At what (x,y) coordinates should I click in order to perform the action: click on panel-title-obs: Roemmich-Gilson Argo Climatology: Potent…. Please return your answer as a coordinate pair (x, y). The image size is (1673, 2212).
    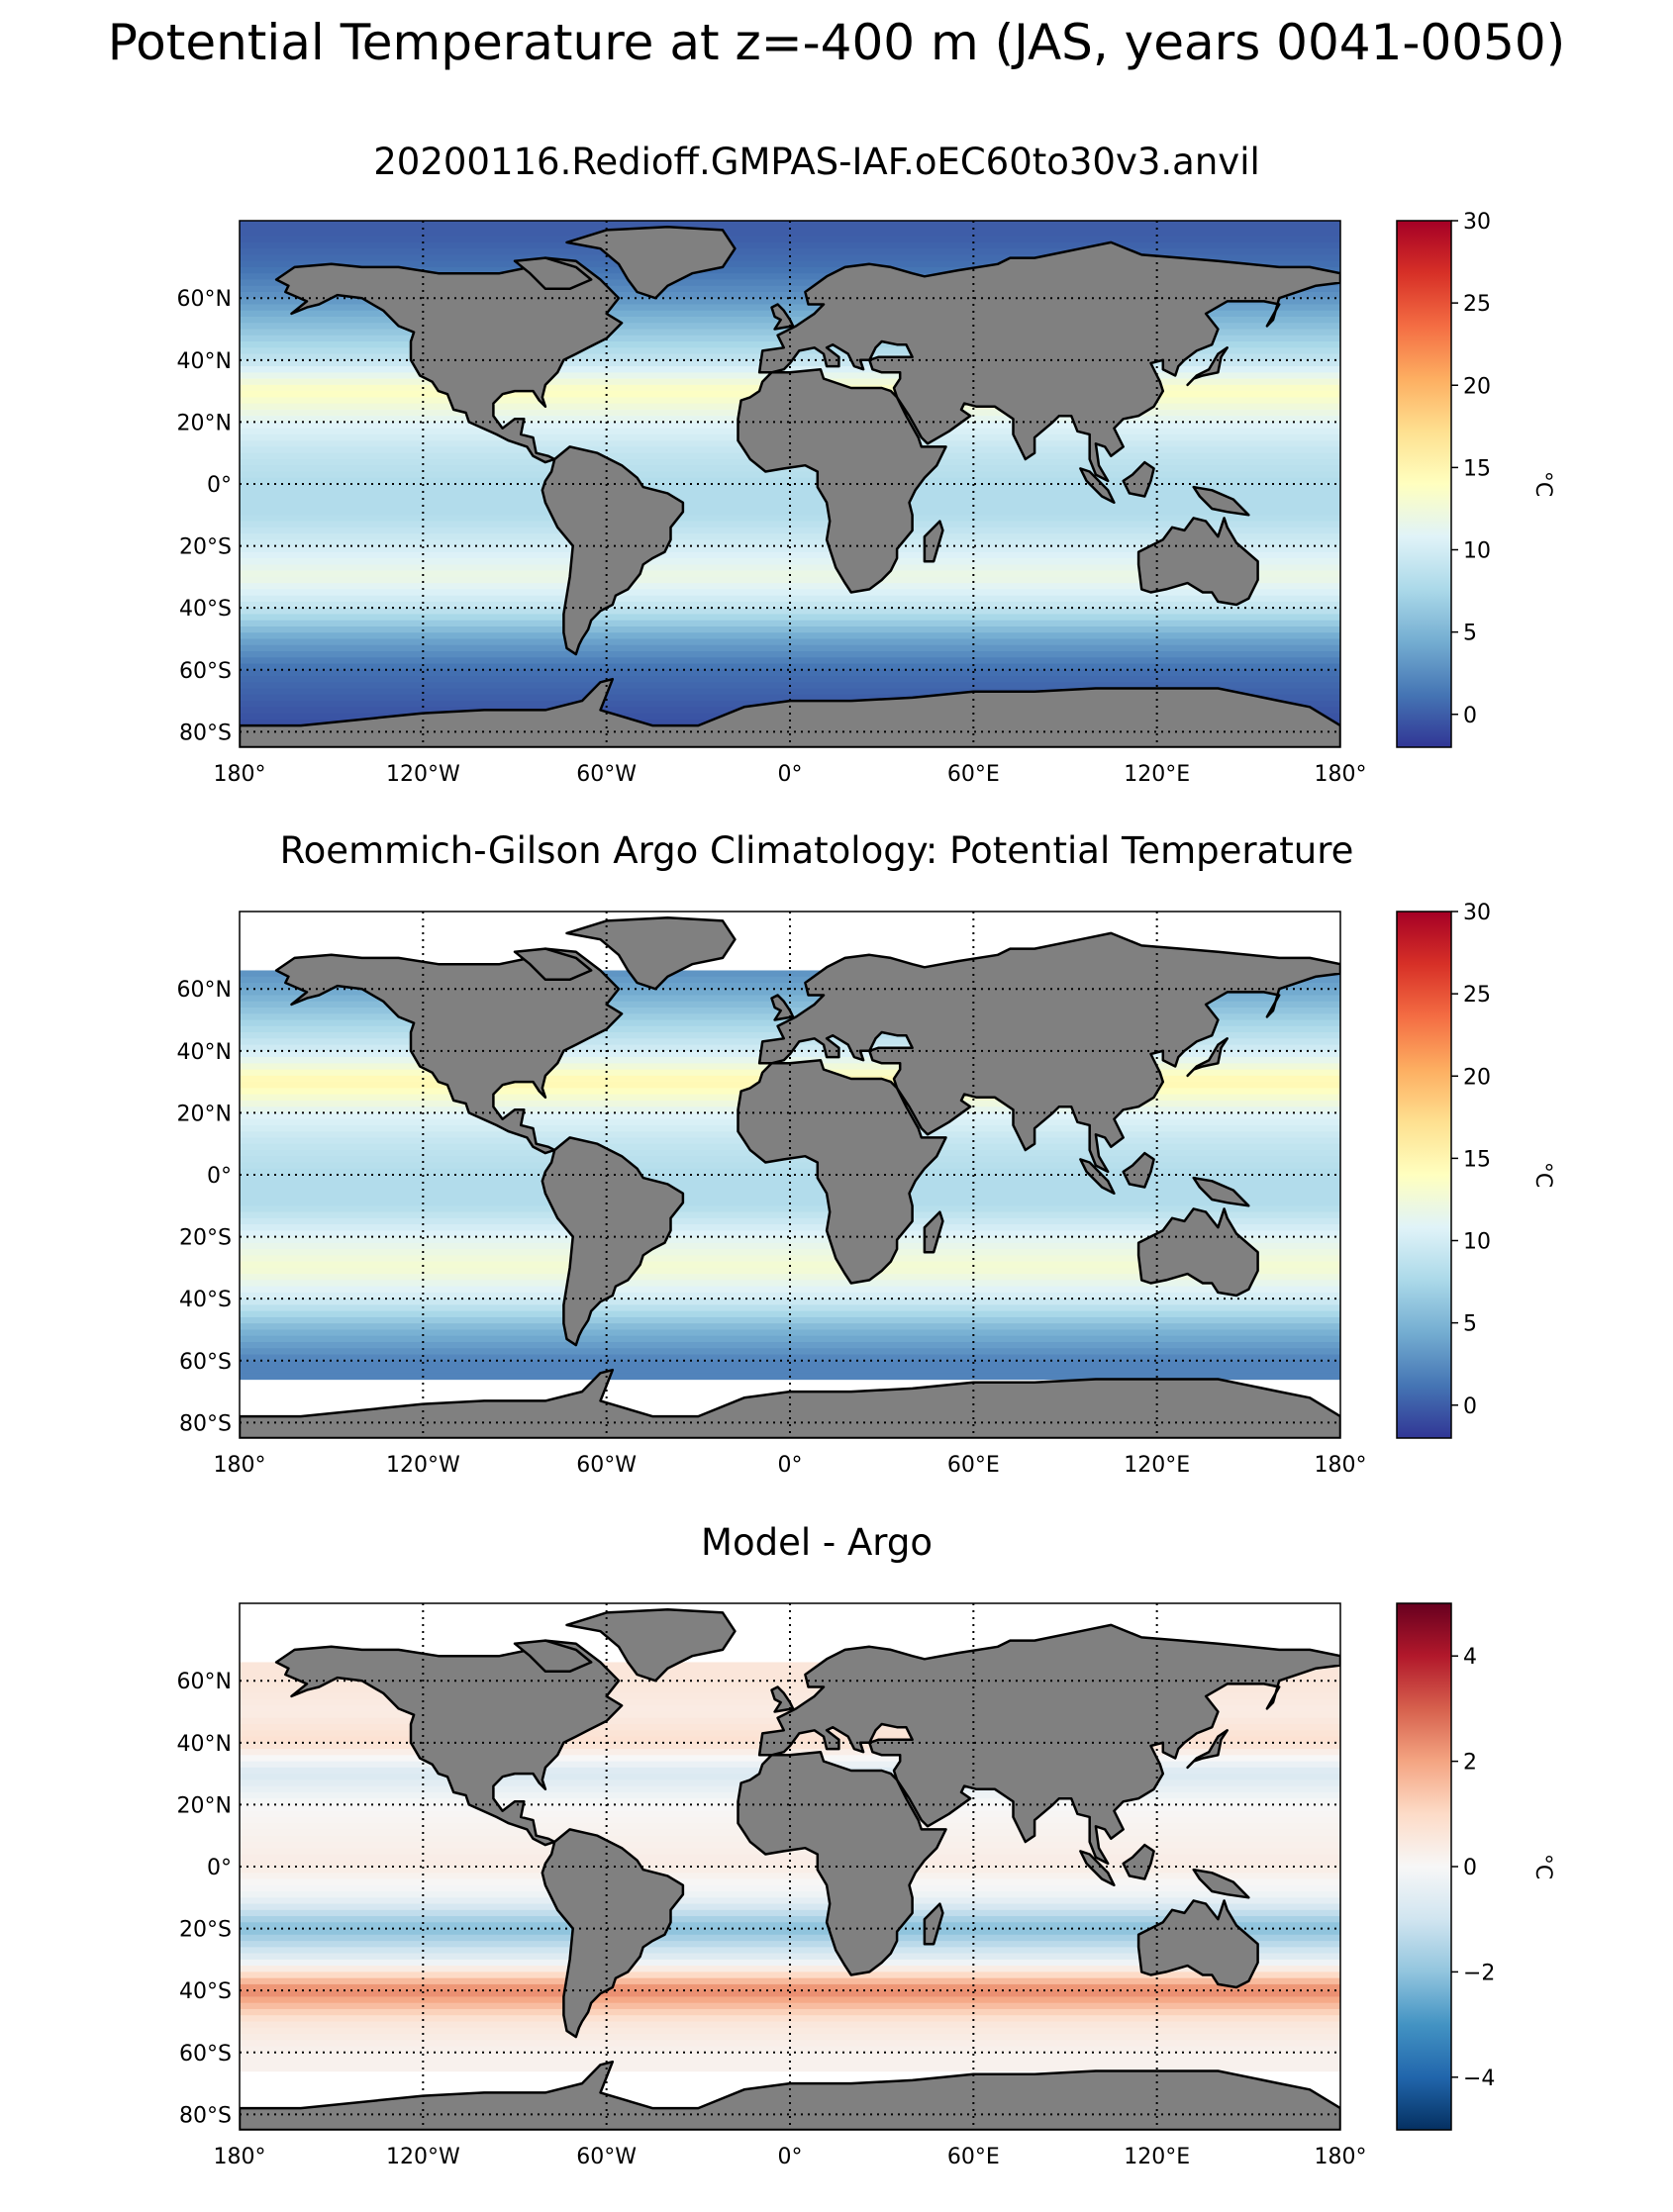
    Looking at the image, I should click on (817, 850).